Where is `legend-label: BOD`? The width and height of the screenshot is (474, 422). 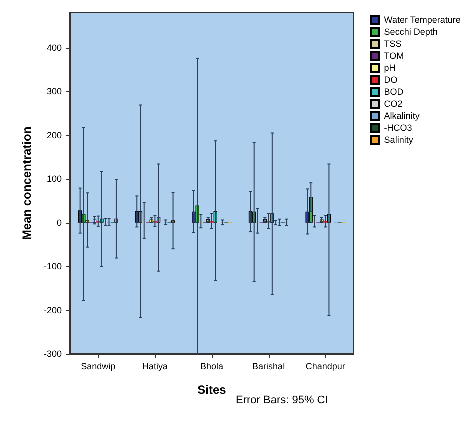
legend-label: BOD is located at coordinates (394, 92).